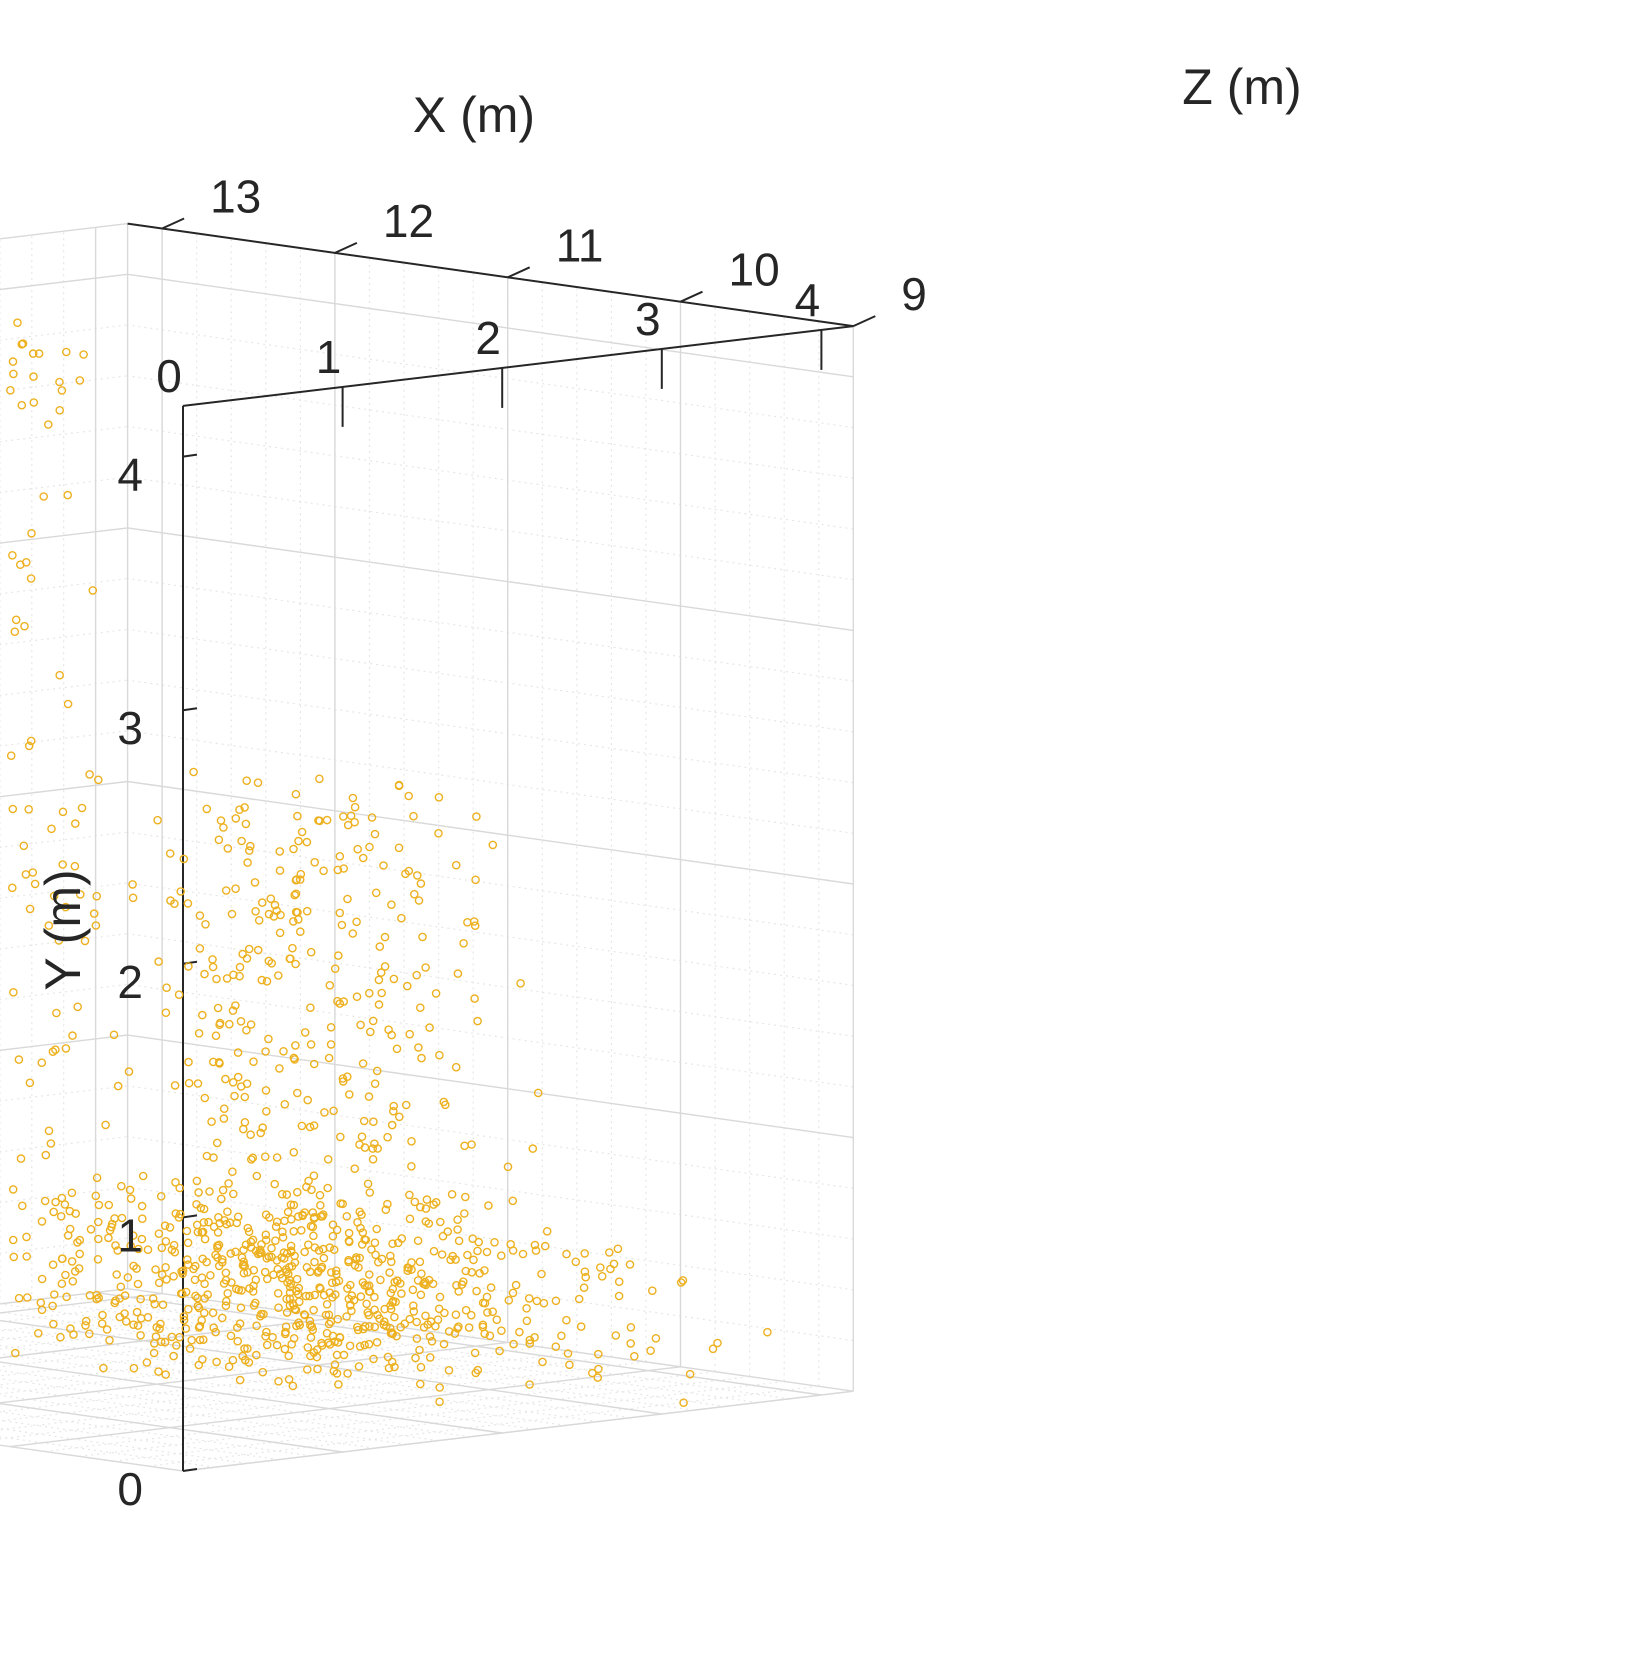  What do you see at coordinates (169, 376) in the screenshot?
I see `x-tick-label: 0` at bounding box center [169, 376].